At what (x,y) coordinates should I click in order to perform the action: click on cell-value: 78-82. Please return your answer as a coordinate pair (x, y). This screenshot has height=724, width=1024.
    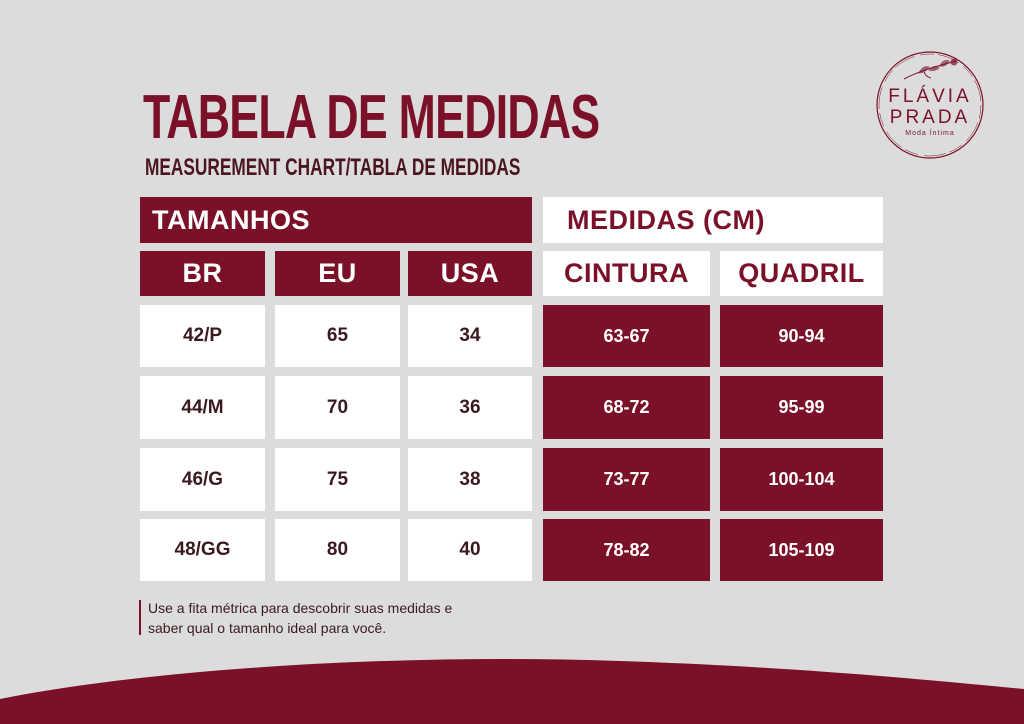
    Looking at the image, I should click on (626, 549).